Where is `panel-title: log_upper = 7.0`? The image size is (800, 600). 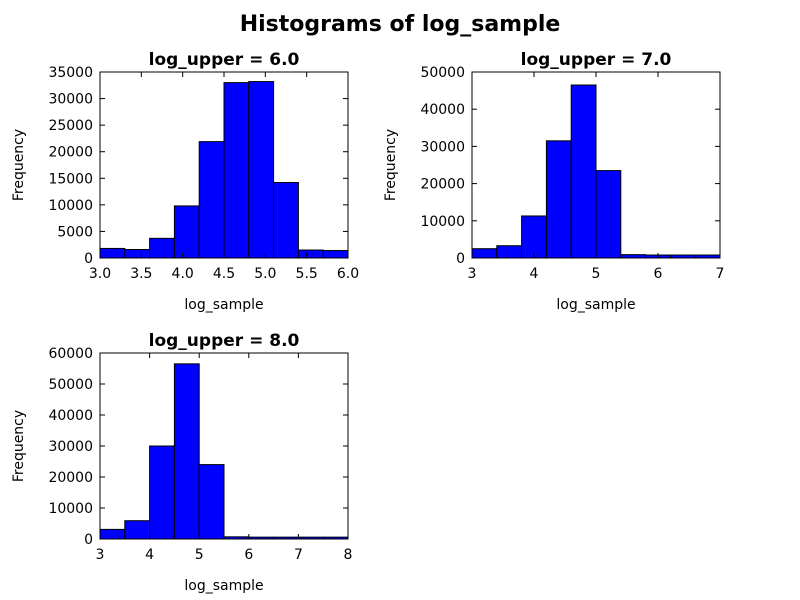 panel-title: log_upper = 7.0 is located at coordinates (596, 60).